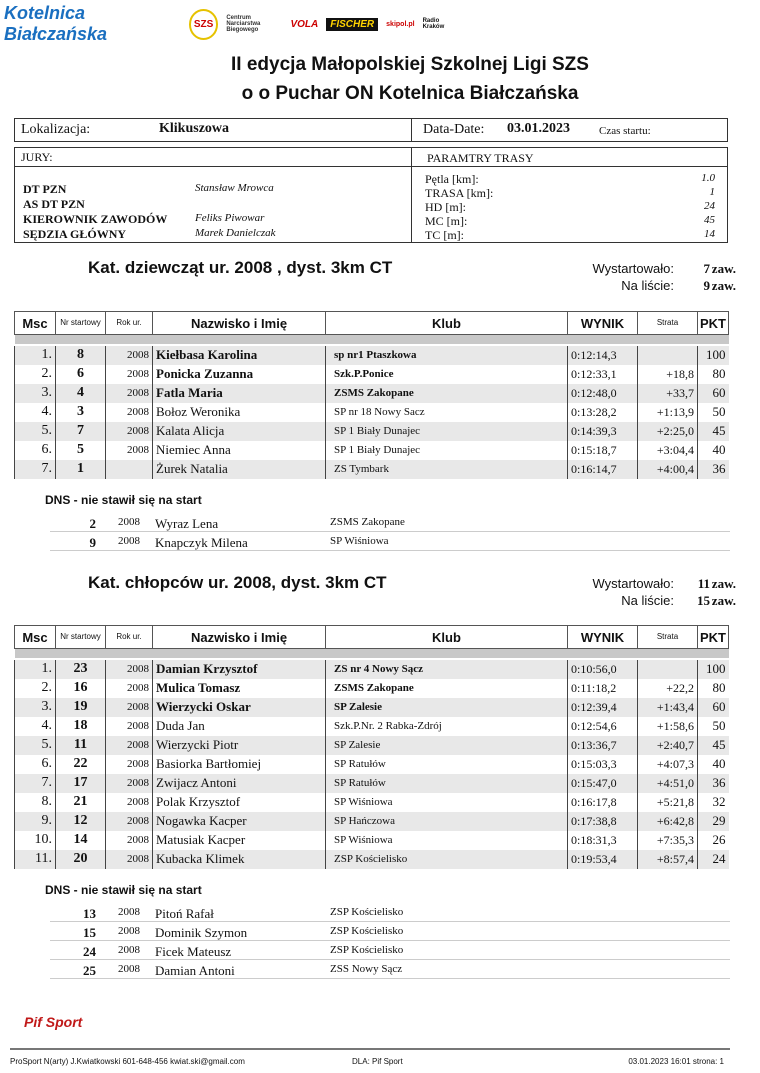 This screenshot has width=760, height=1073. Describe the element at coordinates (446, 726) in the screenshot. I see `cell-club: Szk.P.Nr. 2 Rabka-Zdrój` at that location.